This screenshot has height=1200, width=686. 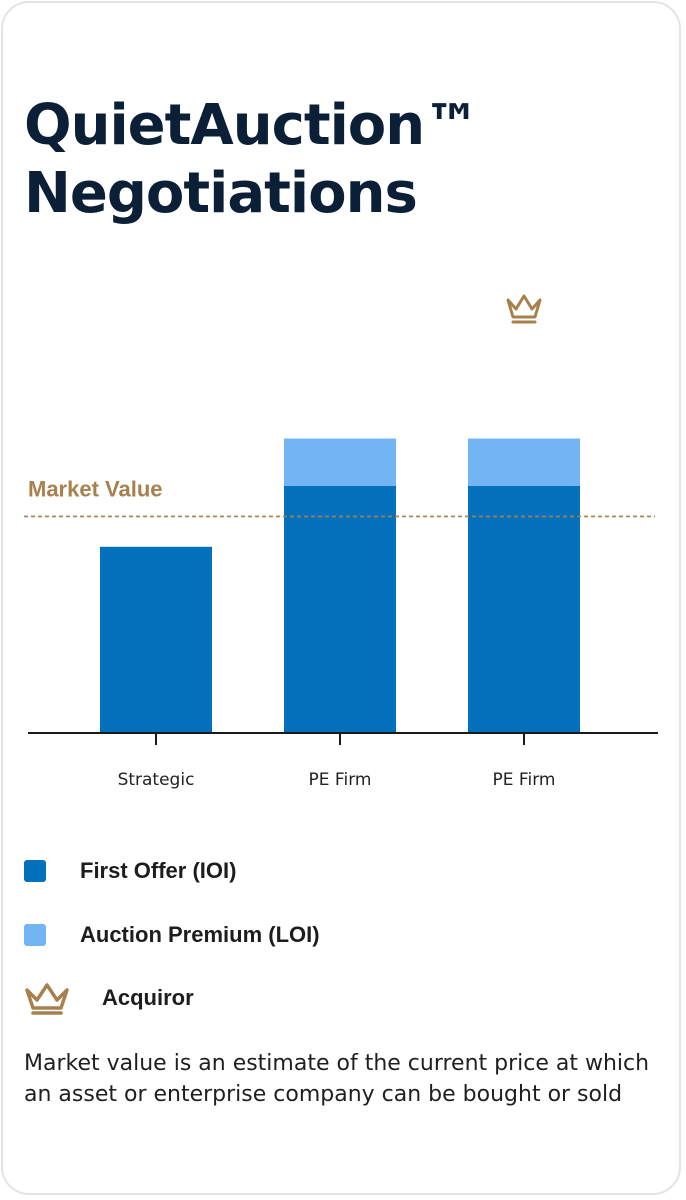 What do you see at coordinates (339, 497) in the screenshot?
I see `market-value-line-group: Market Value` at bounding box center [339, 497].